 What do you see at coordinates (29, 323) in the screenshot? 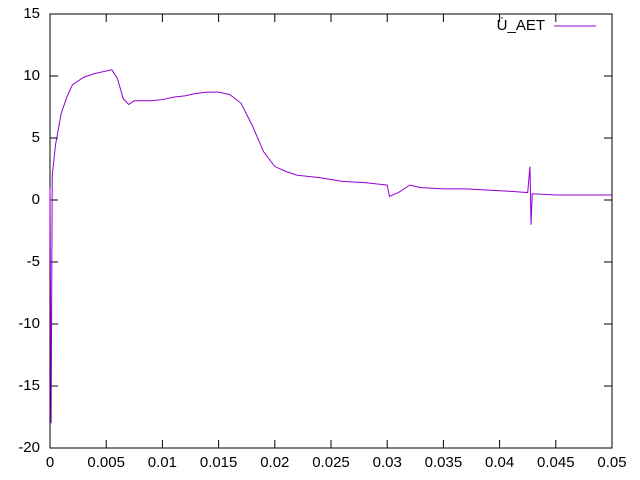
I see `y-tick-label: -10` at bounding box center [29, 323].